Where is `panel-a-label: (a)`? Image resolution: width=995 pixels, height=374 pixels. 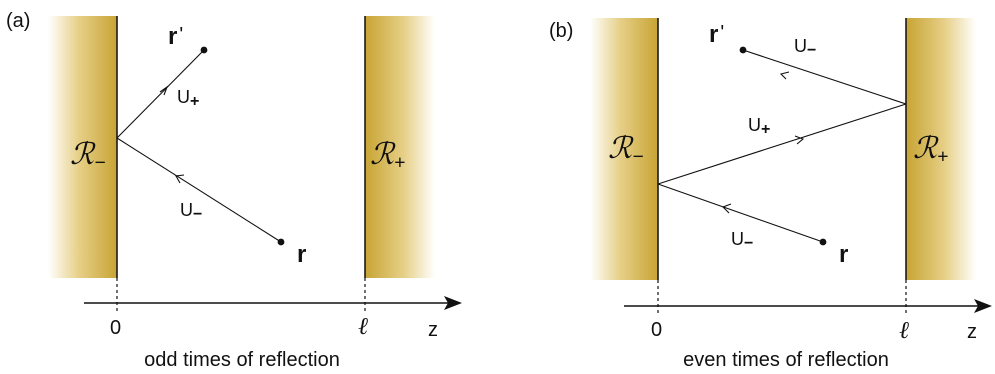 panel-a-label: (a) is located at coordinates (18, 21).